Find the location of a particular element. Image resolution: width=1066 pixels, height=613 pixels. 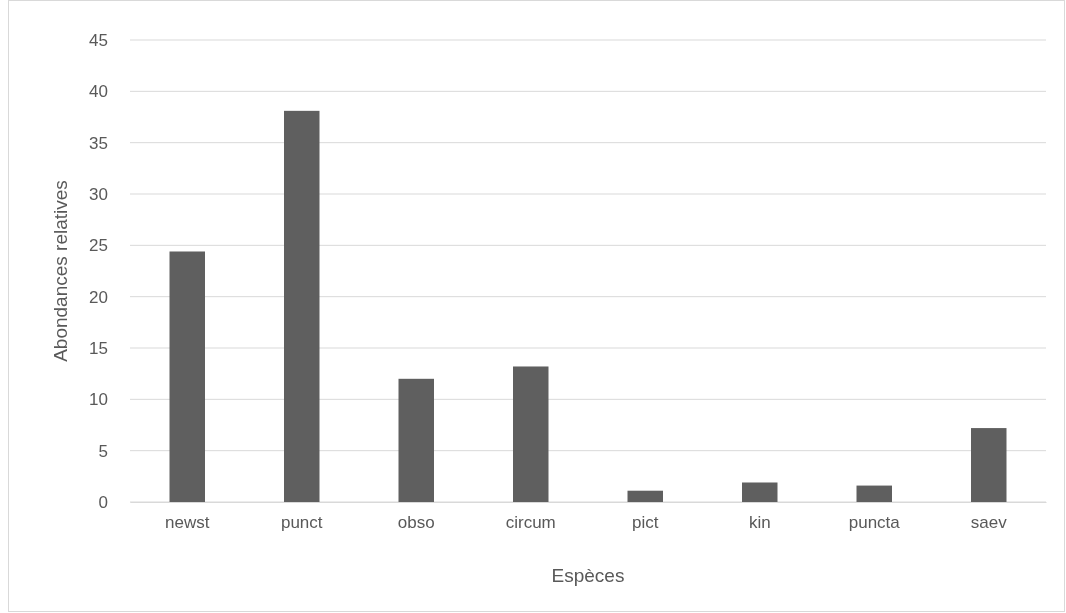

x-tick-label: puncta is located at coordinates (874, 523).